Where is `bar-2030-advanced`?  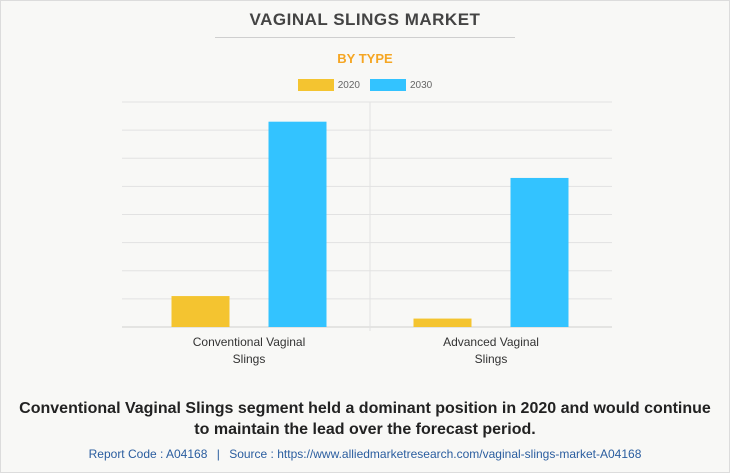 bar-2030-advanced is located at coordinates (539, 252).